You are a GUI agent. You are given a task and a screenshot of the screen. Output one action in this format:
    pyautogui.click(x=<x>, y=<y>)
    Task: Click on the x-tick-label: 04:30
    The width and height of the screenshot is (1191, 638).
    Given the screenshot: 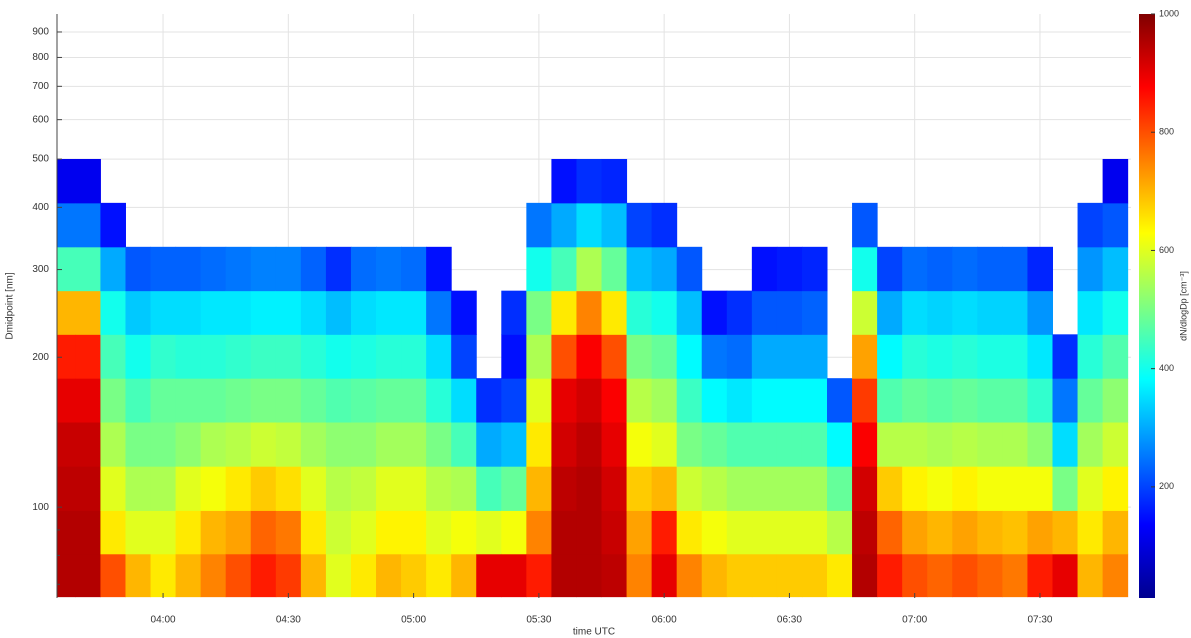 What is the action you would take?
    pyautogui.click(x=288, y=620)
    